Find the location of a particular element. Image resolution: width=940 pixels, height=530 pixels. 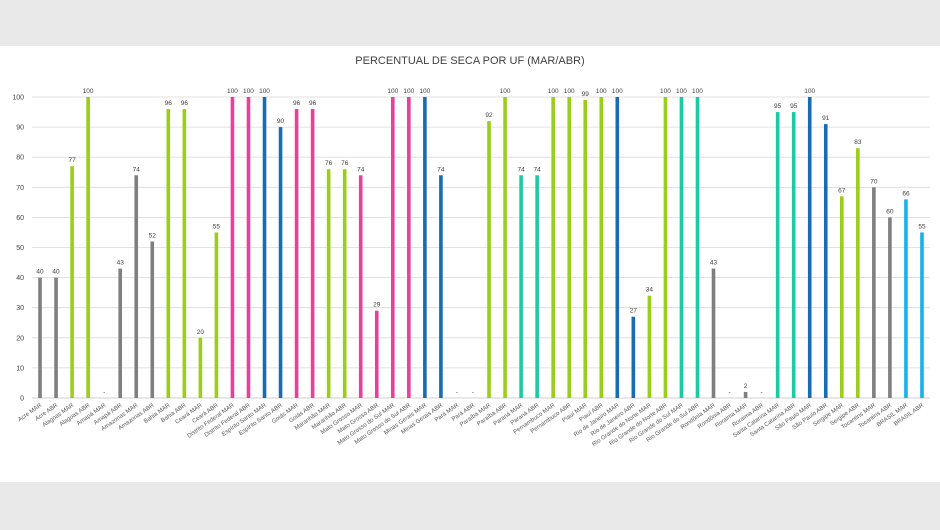

y-axis-ticks: 0 10 20 30 40 50 60 70 80 90 100 is located at coordinates (18, 249).